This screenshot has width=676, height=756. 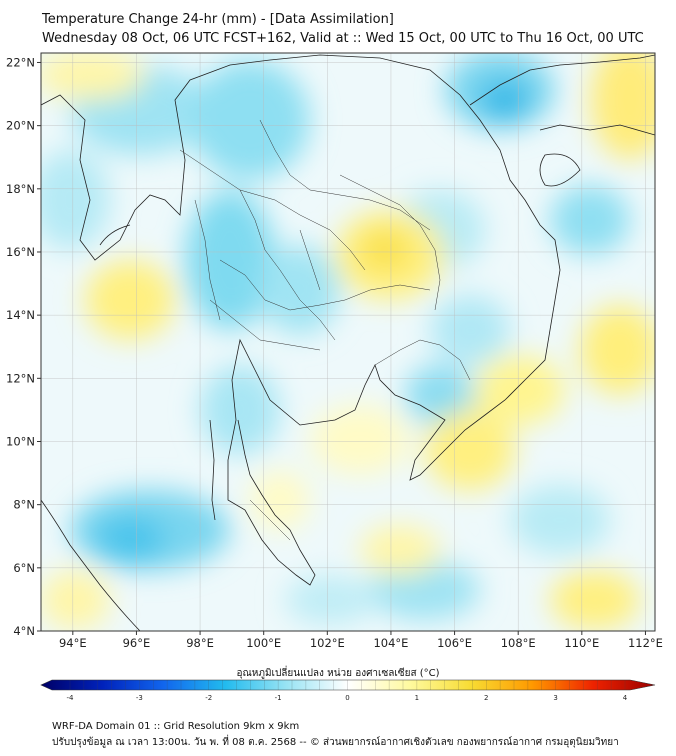 What do you see at coordinates (208, 698) in the screenshot?
I see `colorbar-tick-label: -2` at bounding box center [208, 698].